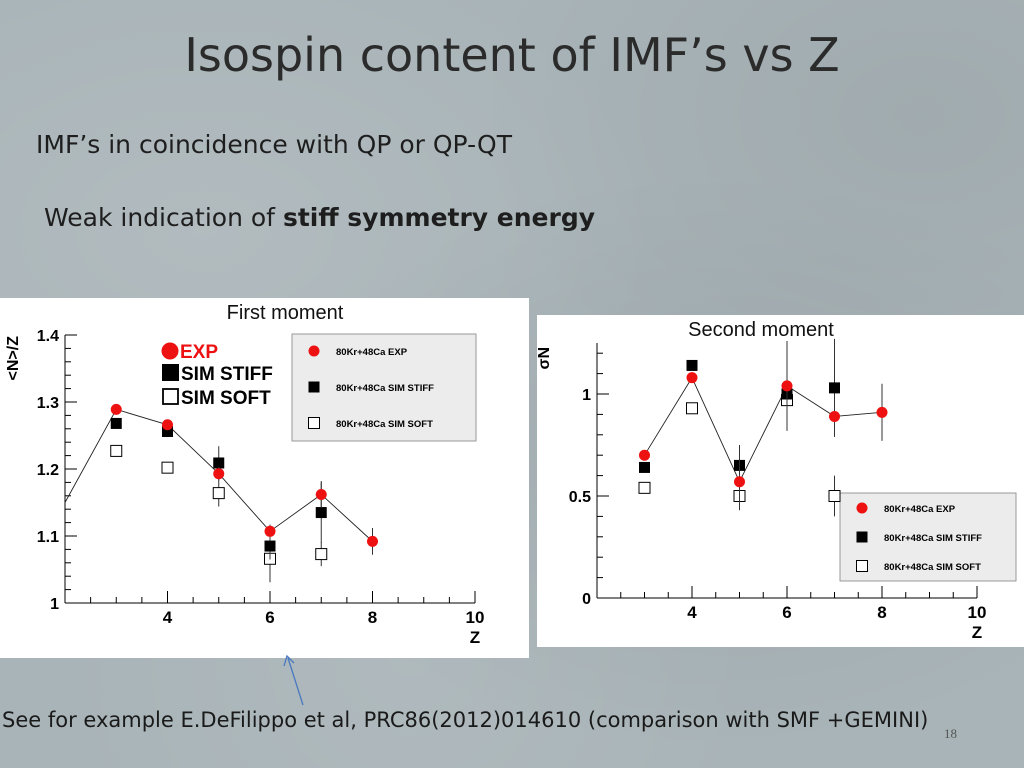  What do you see at coordinates (761, 330) in the screenshot?
I see `panel-title: Second moment` at bounding box center [761, 330].